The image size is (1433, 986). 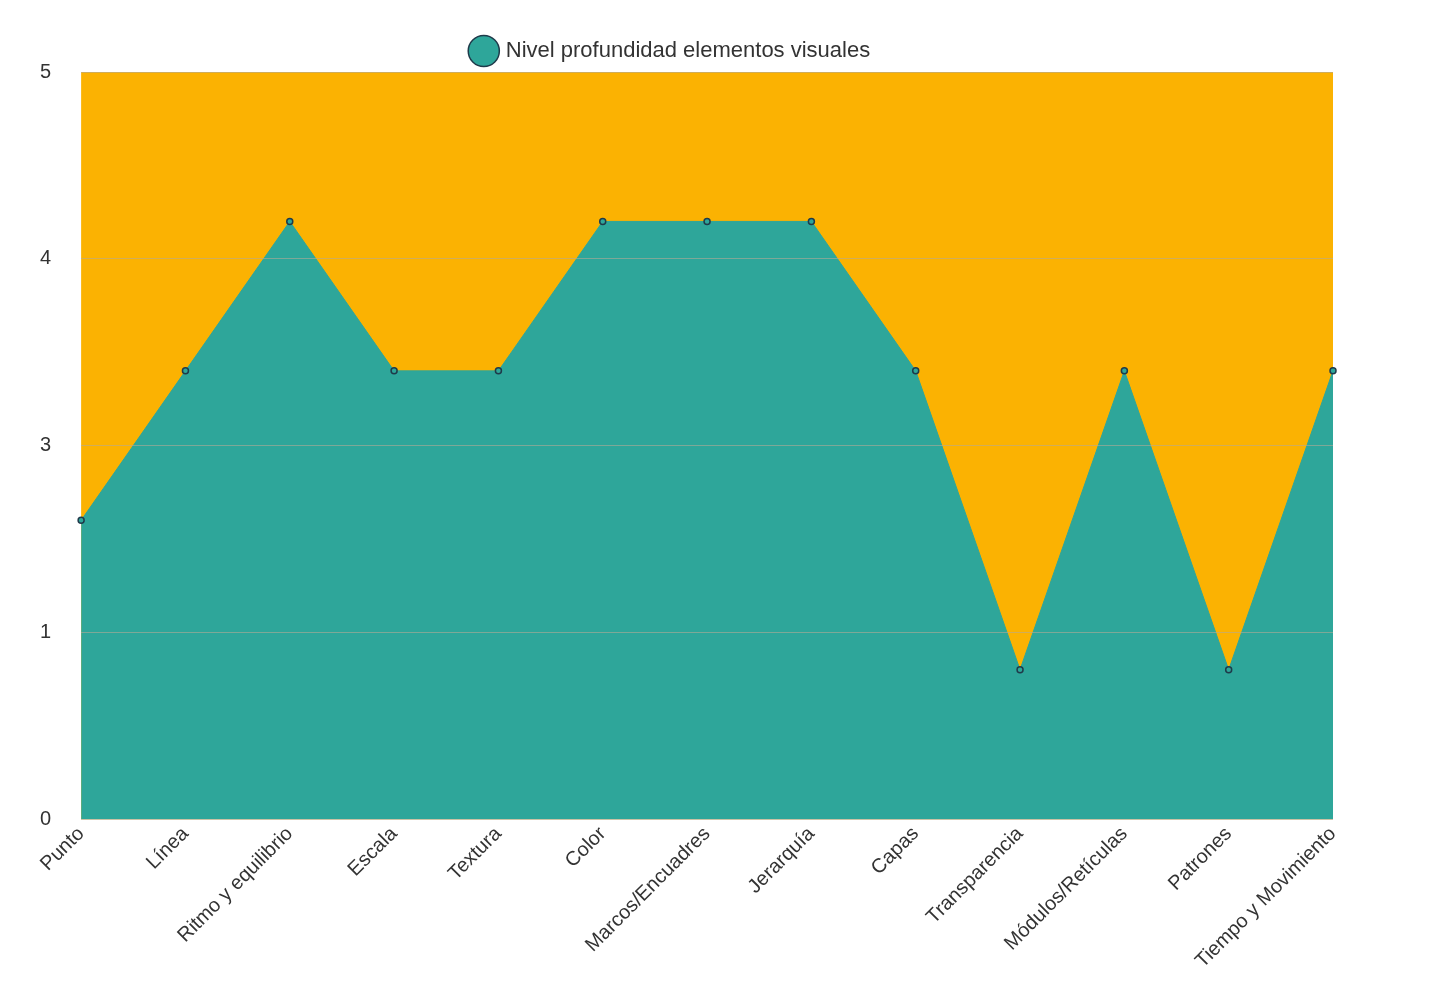 What do you see at coordinates (688, 50) in the screenshot?
I see `legend-label: Nivel profundidad elementos visuales` at bounding box center [688, 50].